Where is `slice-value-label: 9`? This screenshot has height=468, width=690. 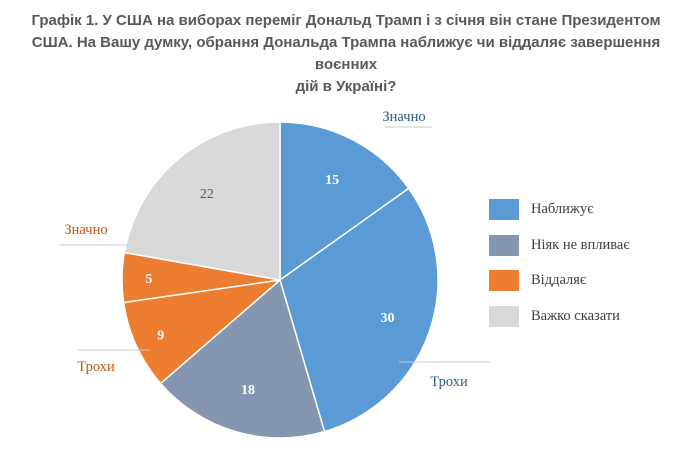
slice-value-label: 9 is located at coordinates (160, 335).